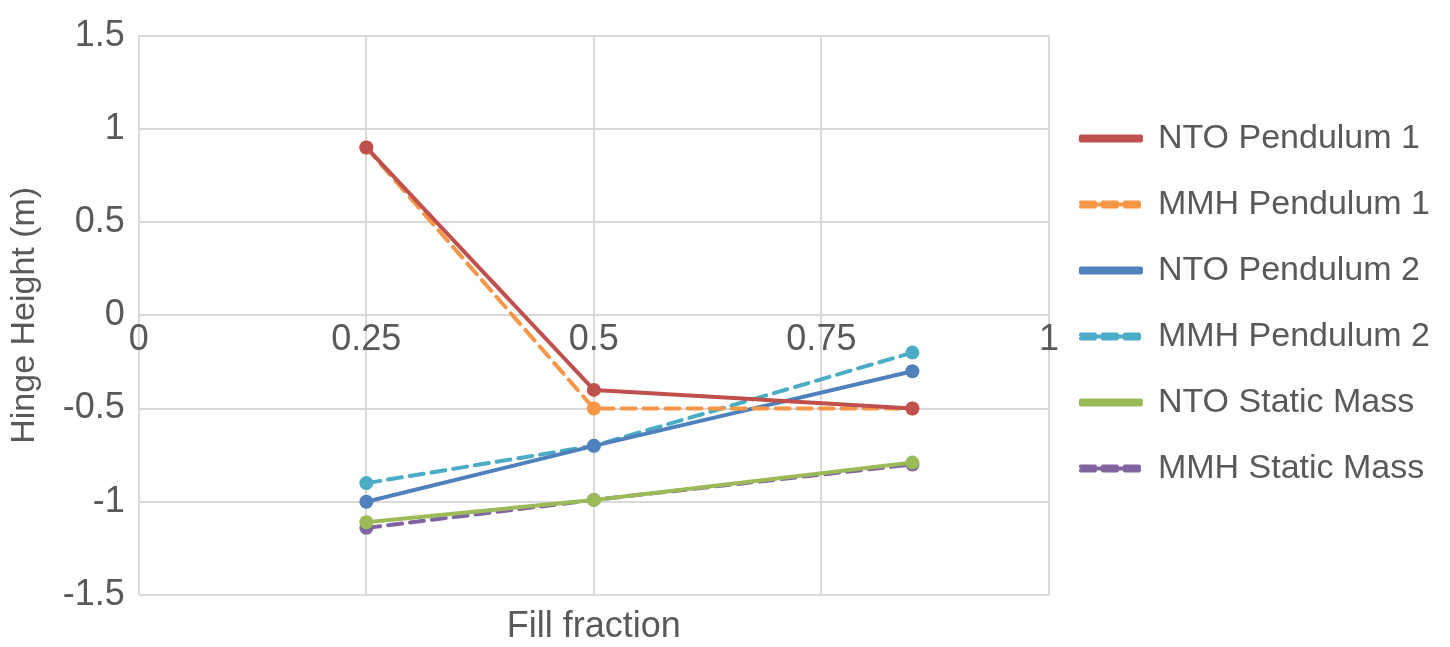 The image size is (1450, 647). I want to click on y-tick-label: 0.5, so click(99, 219).